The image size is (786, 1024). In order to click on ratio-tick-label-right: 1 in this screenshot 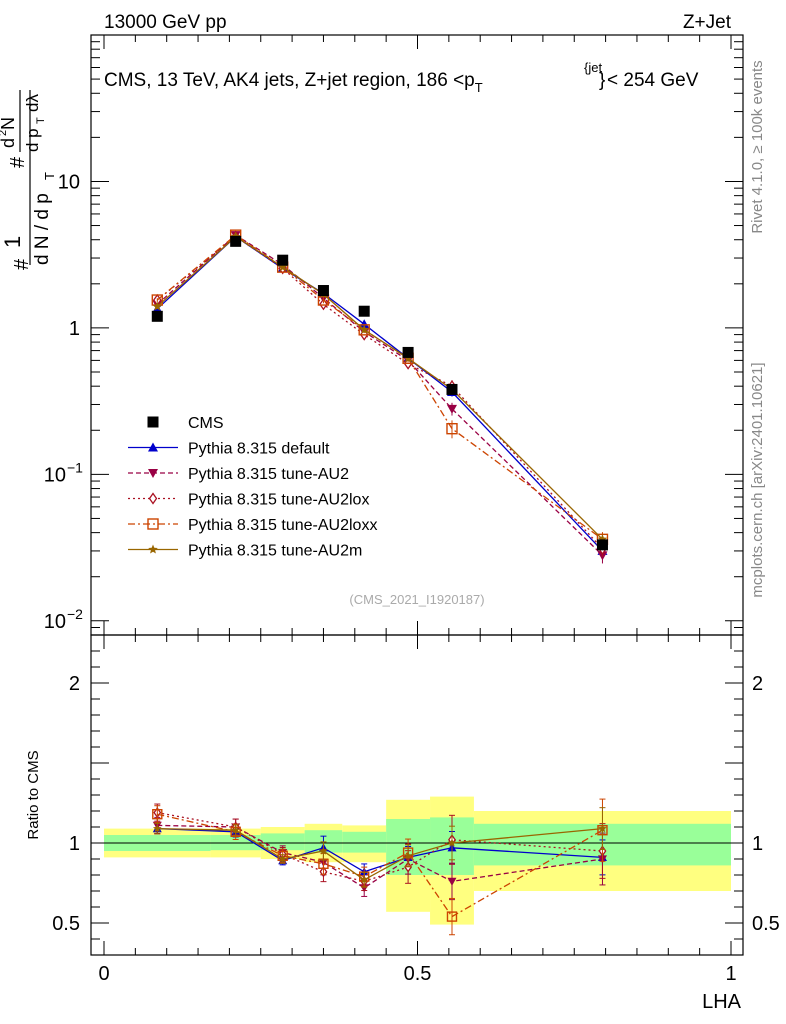, I will do `click(757, 844)`.